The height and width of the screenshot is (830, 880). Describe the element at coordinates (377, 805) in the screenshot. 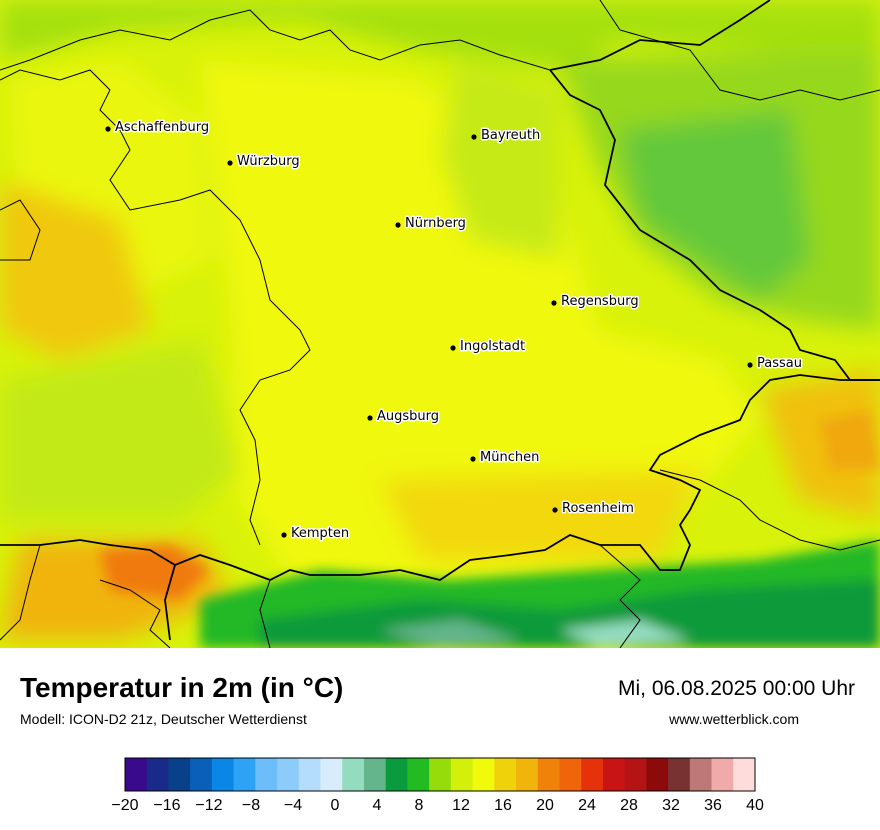

I see `legend-tick-label: 4` at that location.